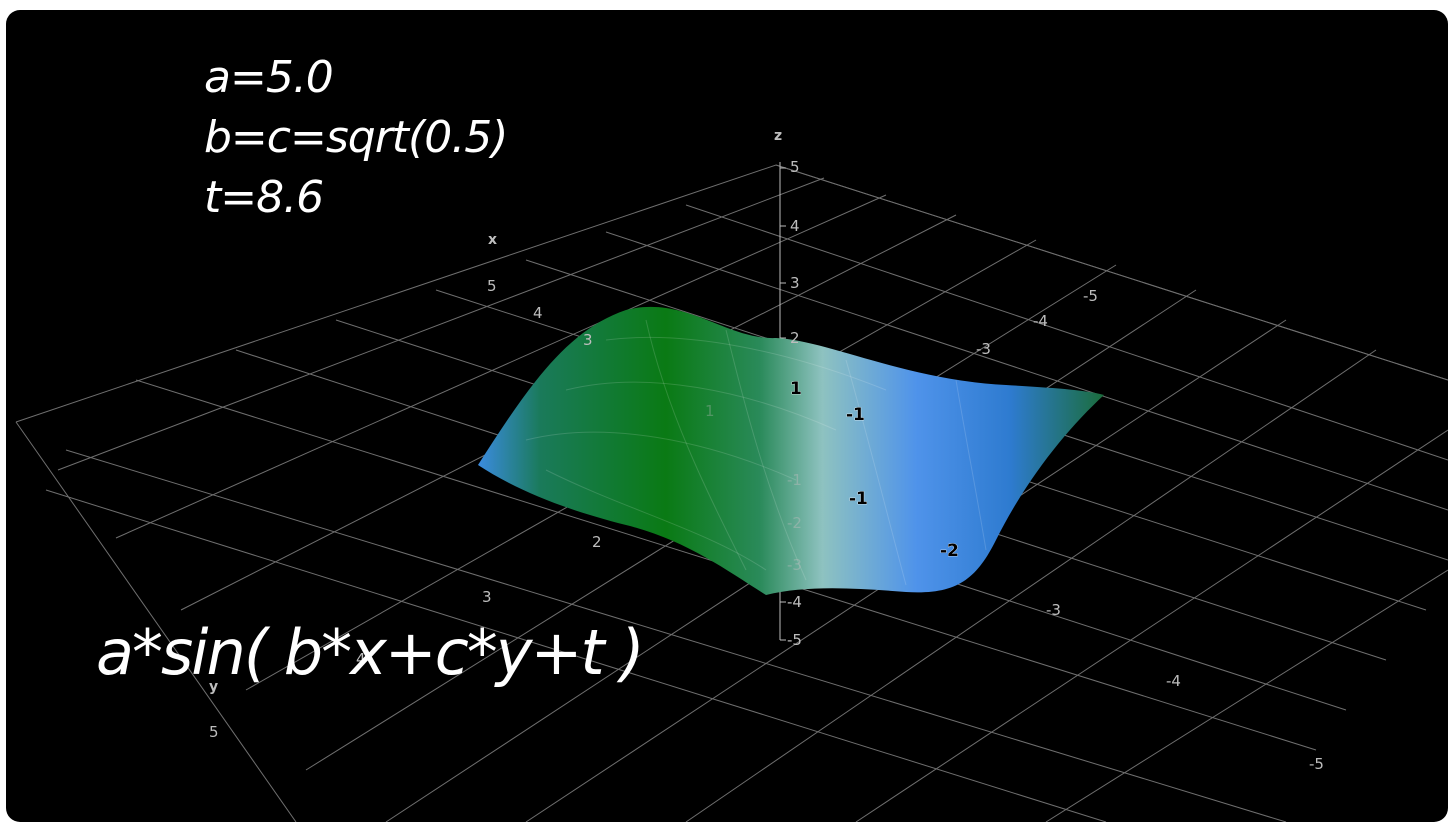 The image size is (1456, 826). I want to click on z-tick: 2, so click(795, 338).